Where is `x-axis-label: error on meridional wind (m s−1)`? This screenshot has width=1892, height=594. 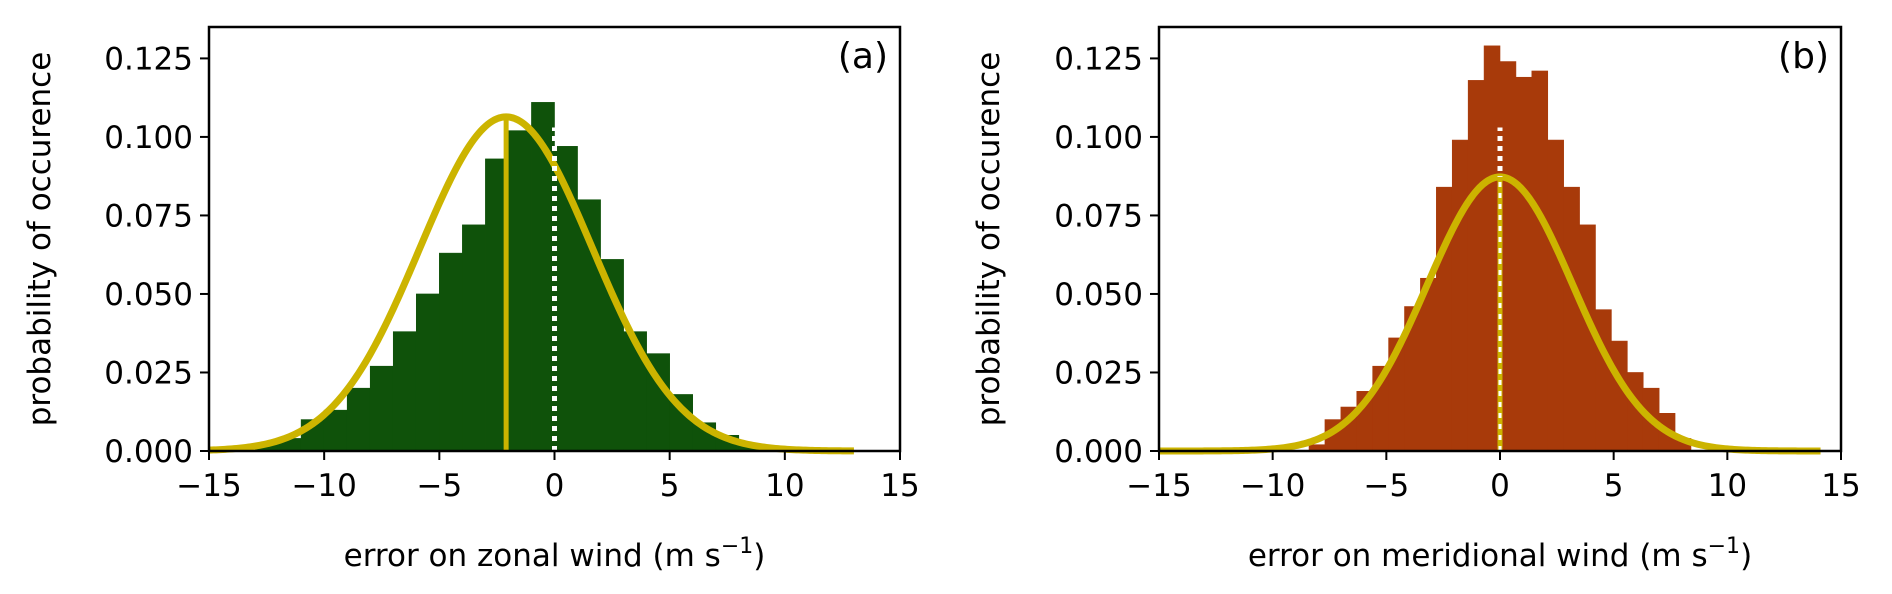
x-axis-label: error on meridional wind (m s−1) is located at coordinates (1500, 554).